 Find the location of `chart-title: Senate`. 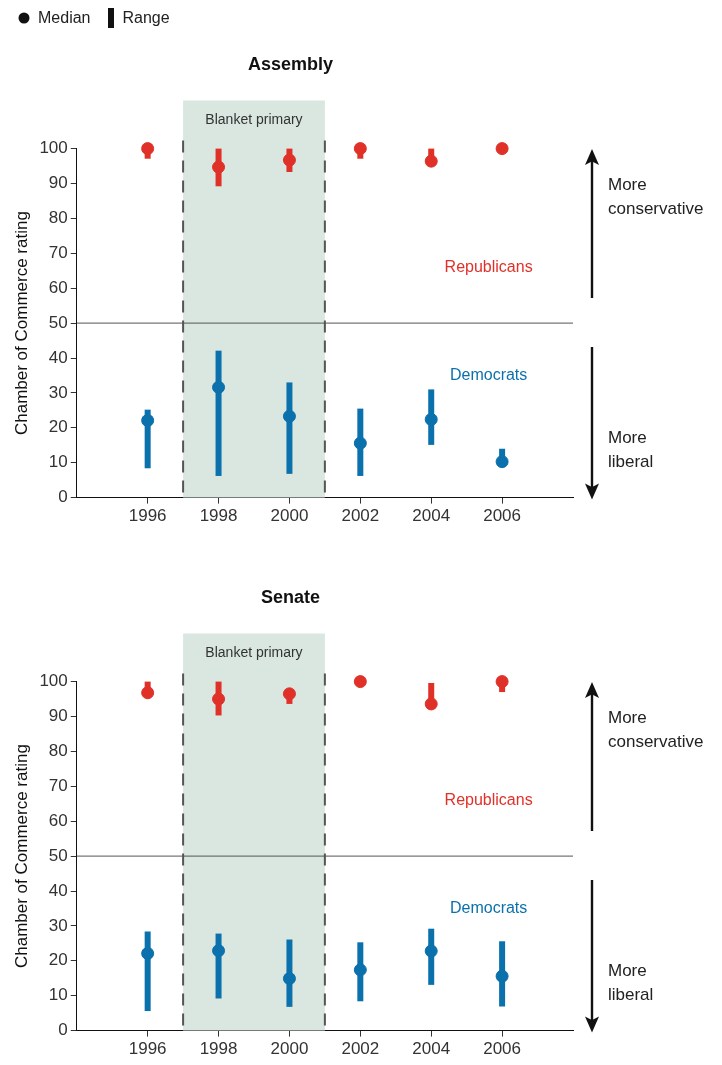

chart-title: Senate is located at coordinates (290, 596).